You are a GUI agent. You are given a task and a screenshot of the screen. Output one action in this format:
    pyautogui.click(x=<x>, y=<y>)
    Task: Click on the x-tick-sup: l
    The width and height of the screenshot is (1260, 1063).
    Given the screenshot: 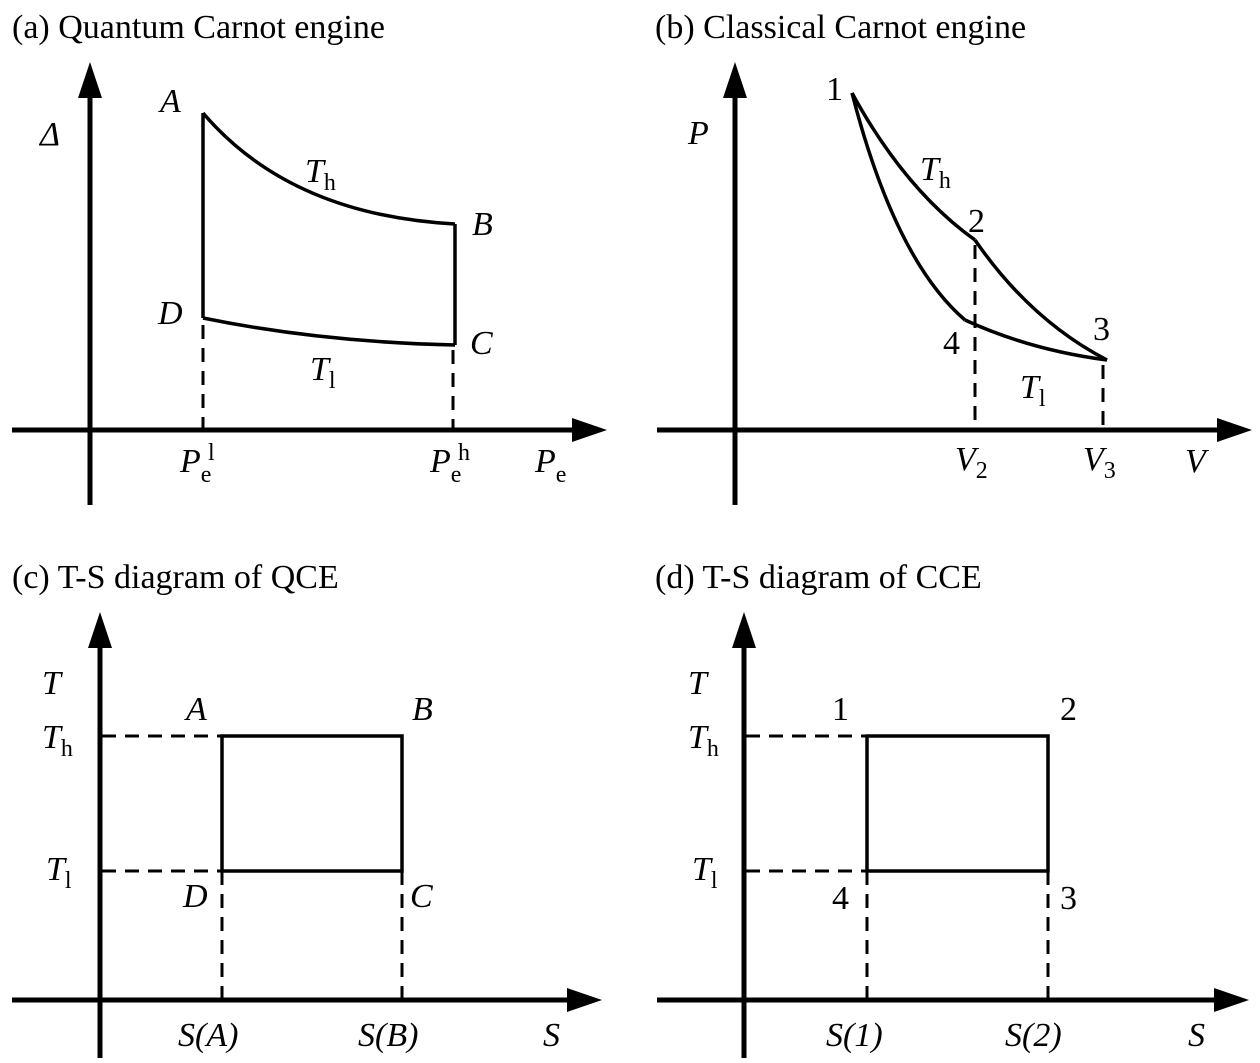 What is the action you would take?
    pyautogui.click(x=211, y=453)
    